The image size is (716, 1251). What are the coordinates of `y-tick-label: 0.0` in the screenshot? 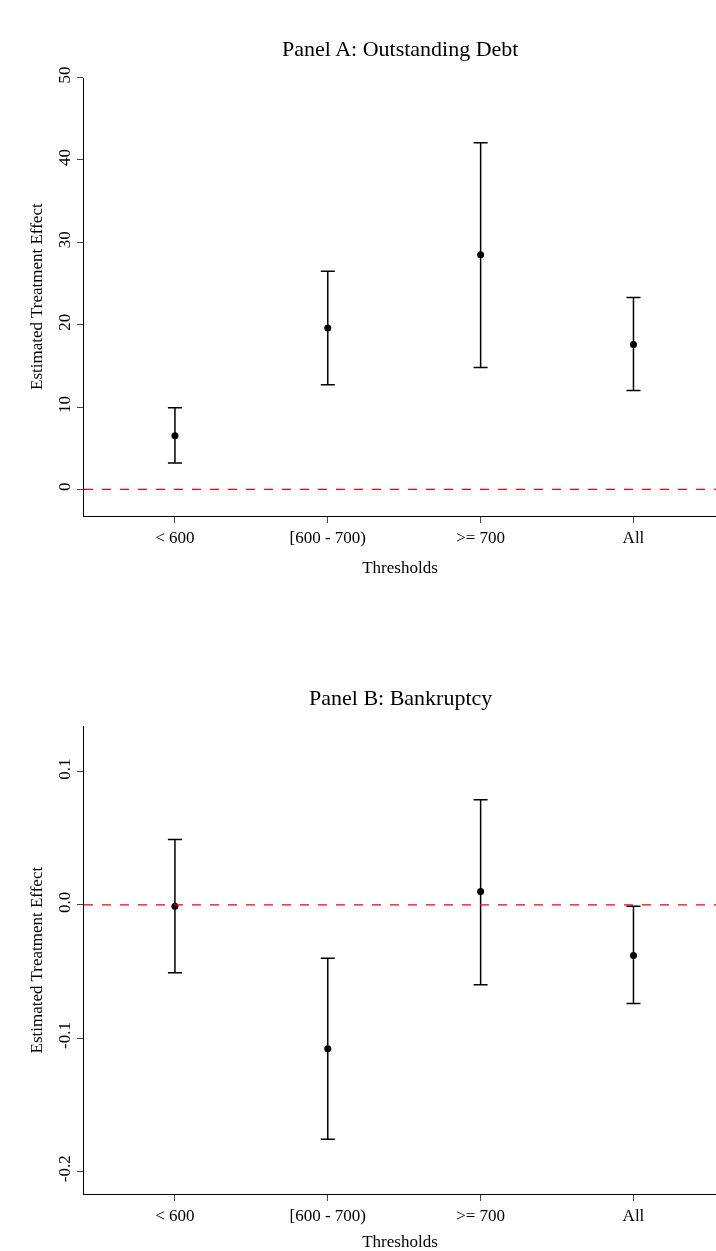 It's located at (65, 902).